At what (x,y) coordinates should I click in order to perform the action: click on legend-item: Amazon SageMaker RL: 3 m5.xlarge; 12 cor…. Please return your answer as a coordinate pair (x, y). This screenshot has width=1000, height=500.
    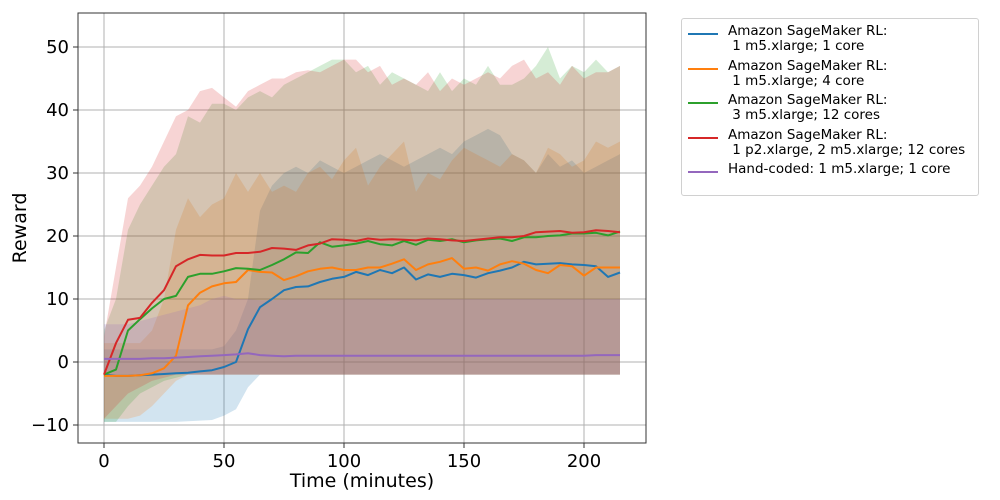
    Looking at the image, I should click on (830, 110).